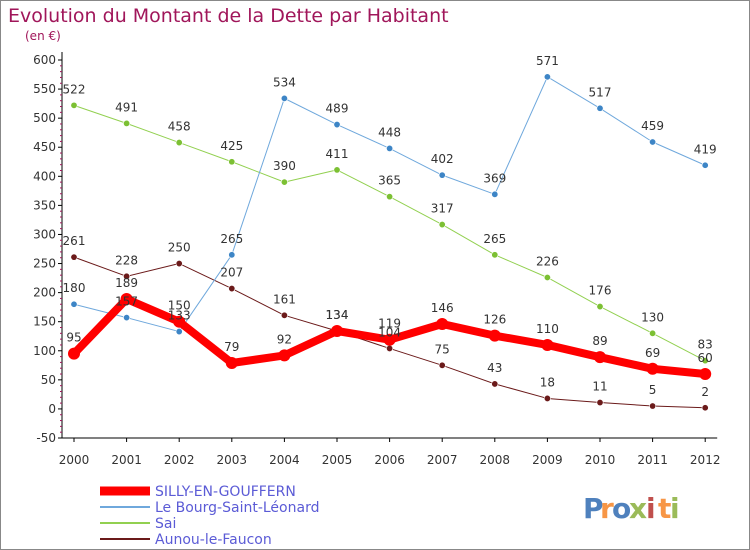 This screenshot has height=550, width=750. What do you see at coordinates (231, 146) in the screenshot?
I see `data-label-sai: 425` at bounding box center [231, 146].